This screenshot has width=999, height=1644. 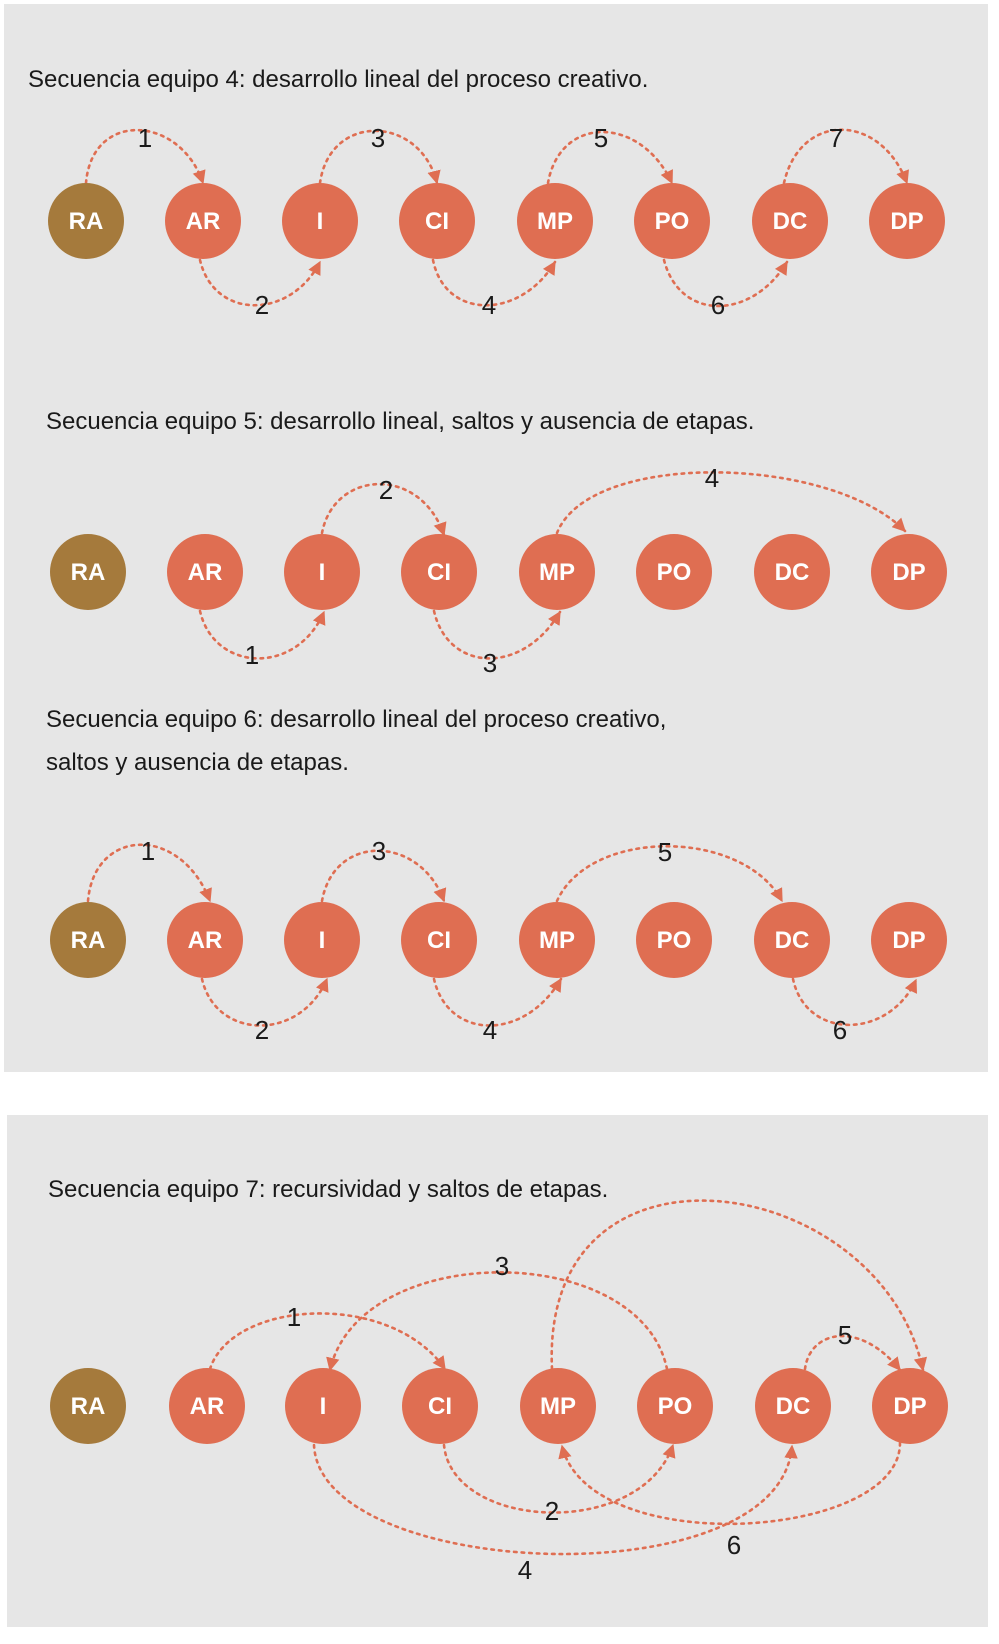 I want to click on sequence-4-diagram: RA AR I CI MP PO DC DP 1 2 3 4 5 6 7, so click(x=496, y=221).